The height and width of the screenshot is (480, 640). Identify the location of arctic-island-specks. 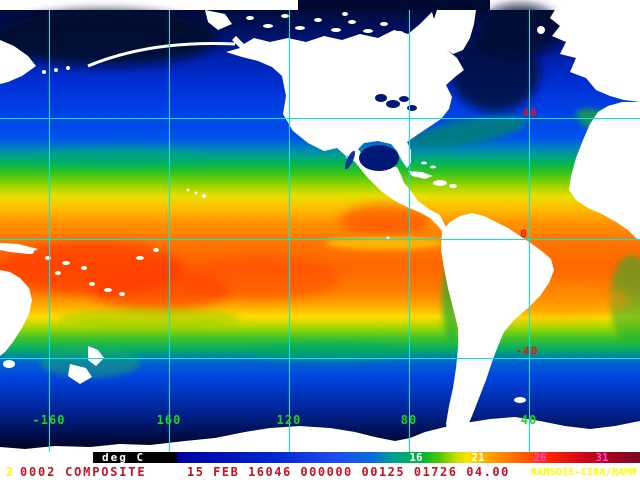
(325, 23).